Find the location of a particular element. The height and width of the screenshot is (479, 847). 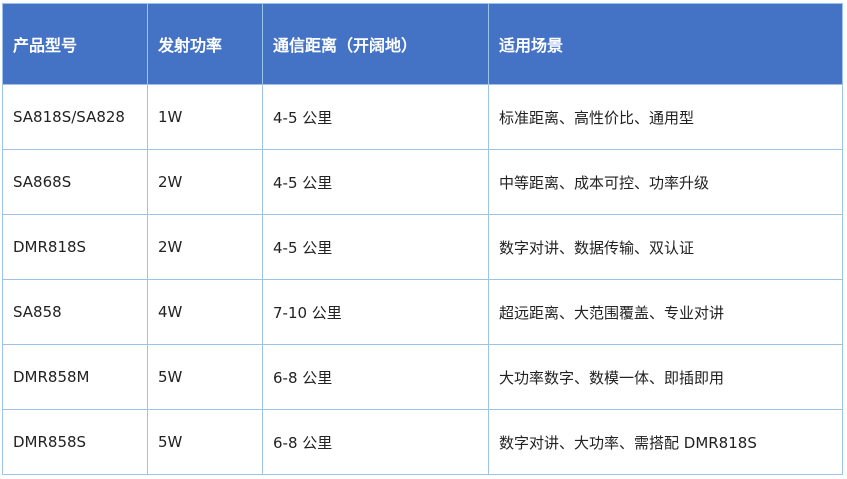

header-cell: 发射功率 is located at coordinates (205, 44).